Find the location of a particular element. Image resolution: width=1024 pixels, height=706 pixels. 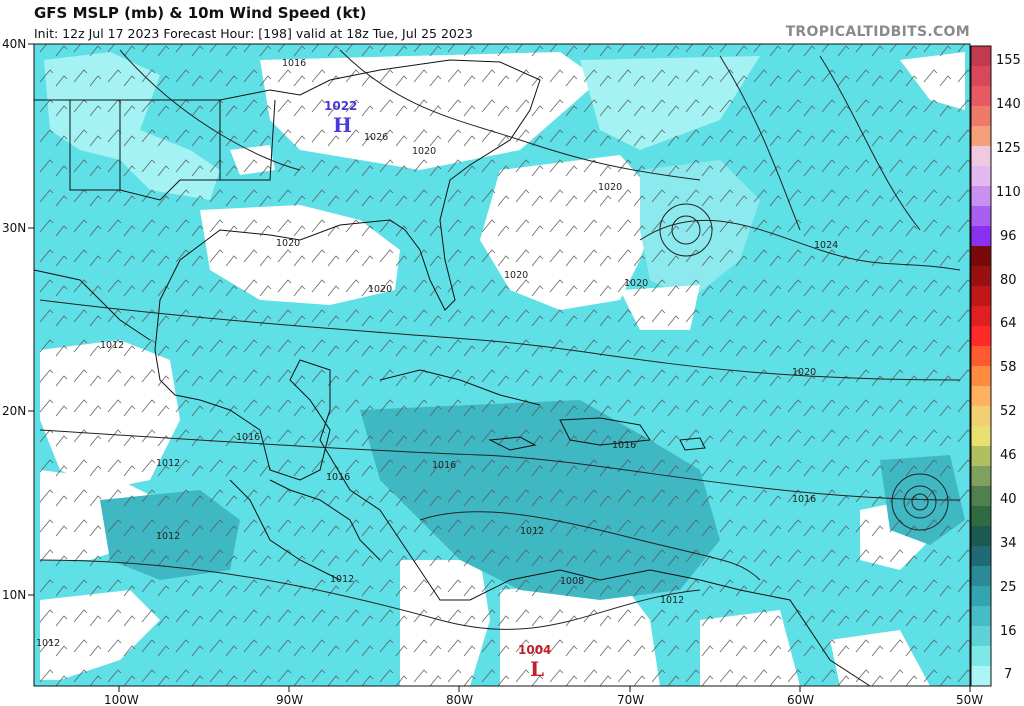

lat-label: 10N is located at coordinates (14, 595).